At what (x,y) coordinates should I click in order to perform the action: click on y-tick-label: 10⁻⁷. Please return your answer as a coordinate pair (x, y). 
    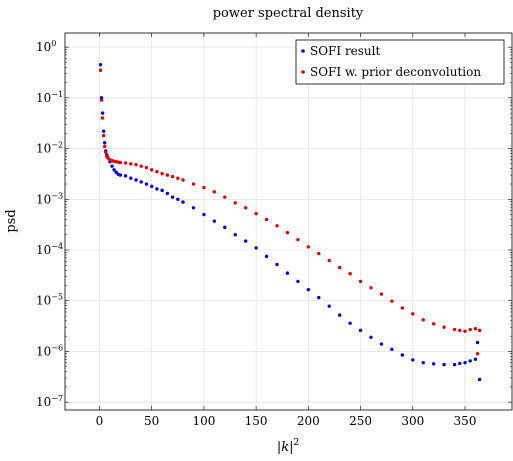
    Looking at the image, I should click on (49, 401).